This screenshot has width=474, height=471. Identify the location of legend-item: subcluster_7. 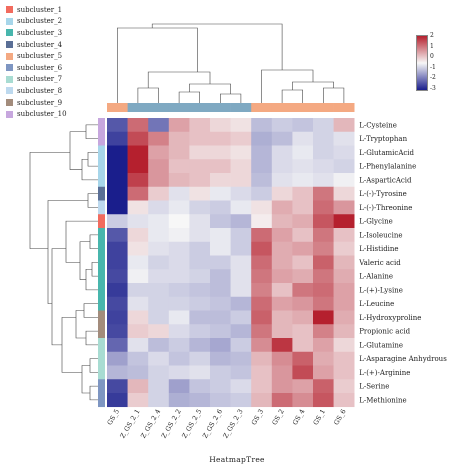
(36, 80).